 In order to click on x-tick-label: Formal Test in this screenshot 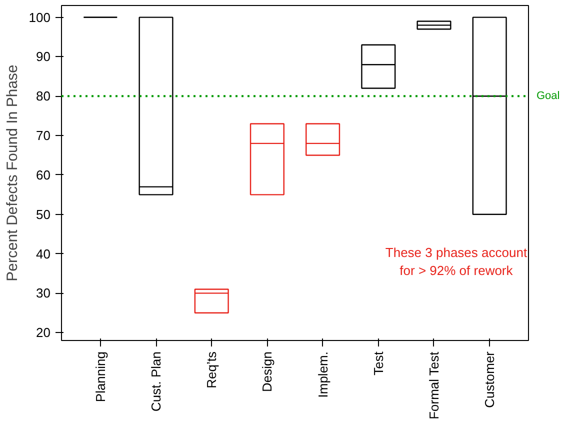, I will do `click(434, 385)`.